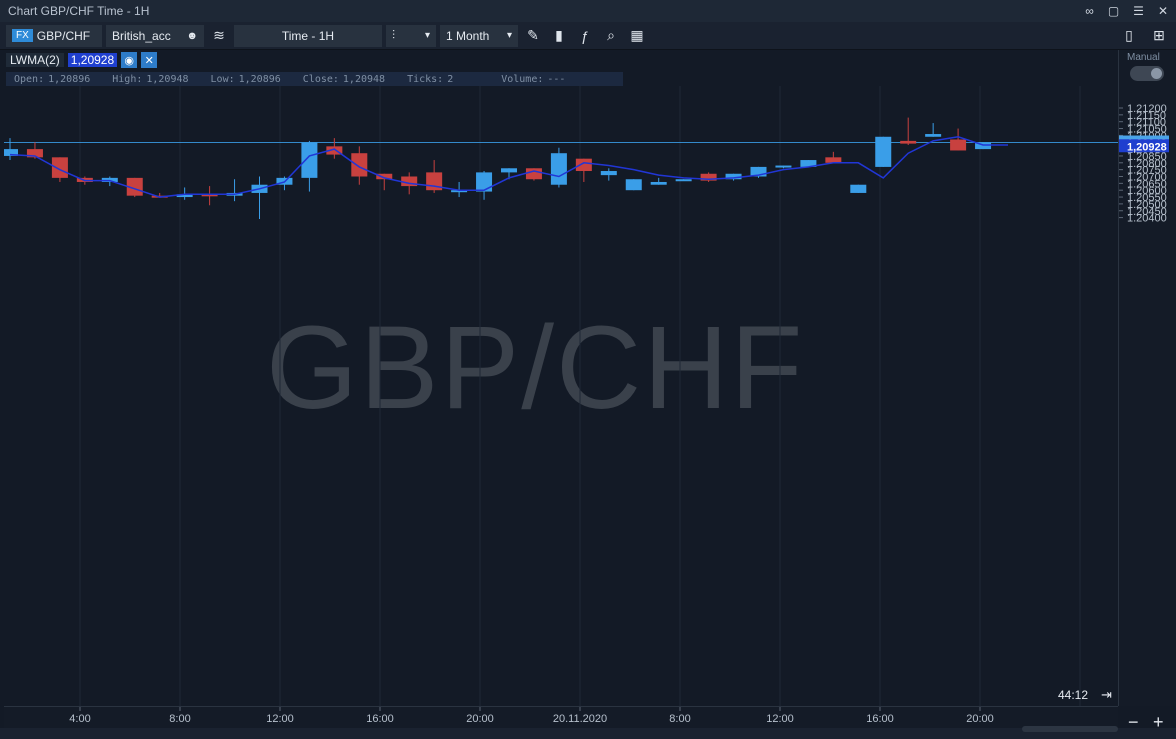 The height and width of the screenshot is (739, 1176). I want to click on chart-type-selector: ⫶ ▾, so click(411, 35).